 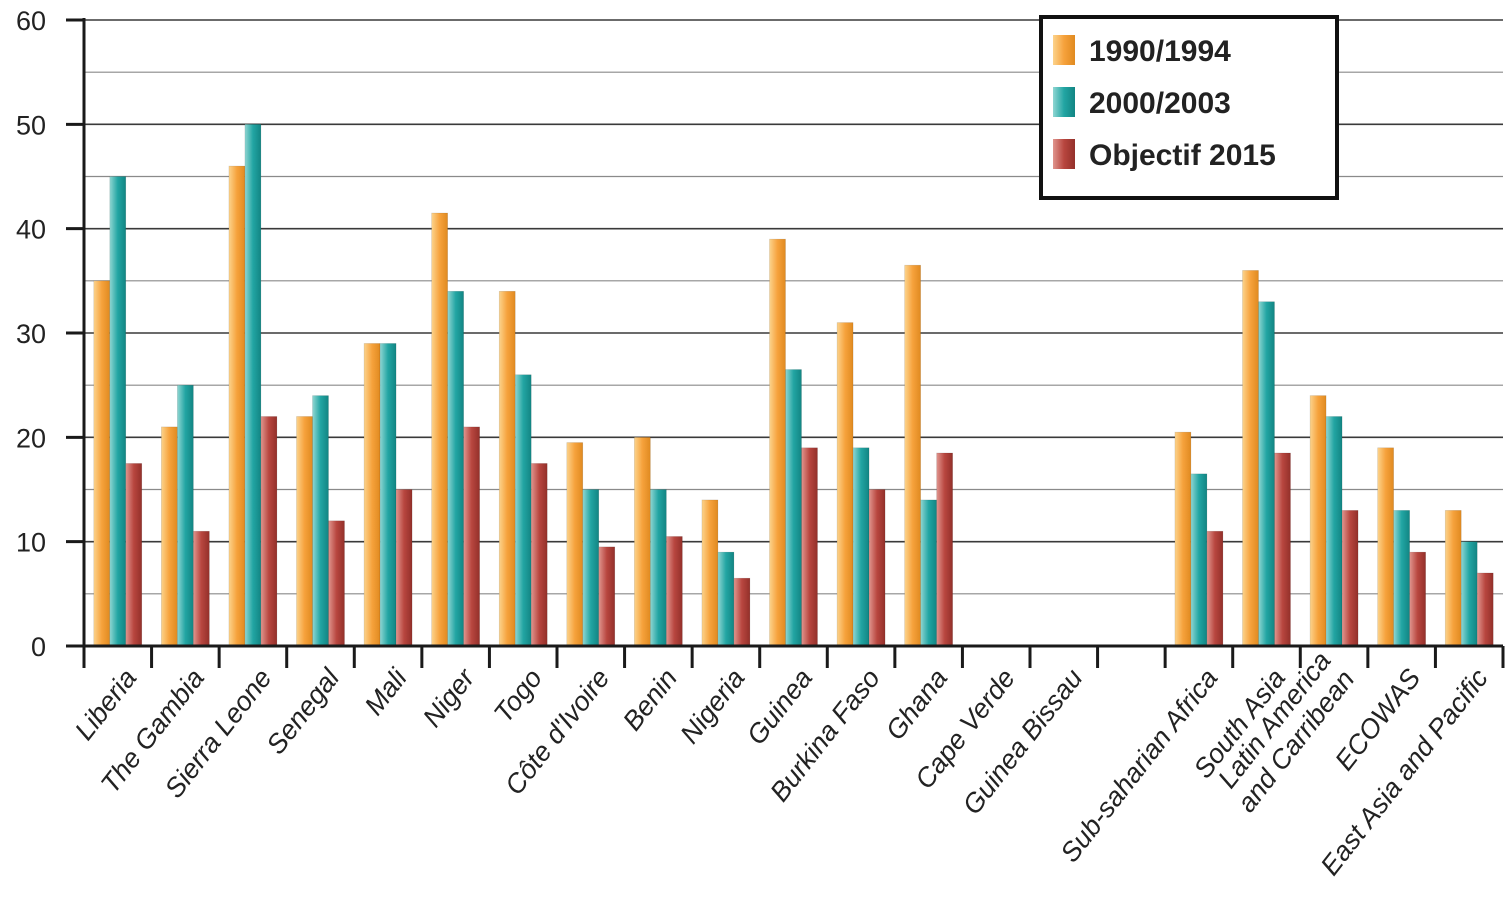 I want to click on y-tick-label: 60, so click(x=31, y=21).